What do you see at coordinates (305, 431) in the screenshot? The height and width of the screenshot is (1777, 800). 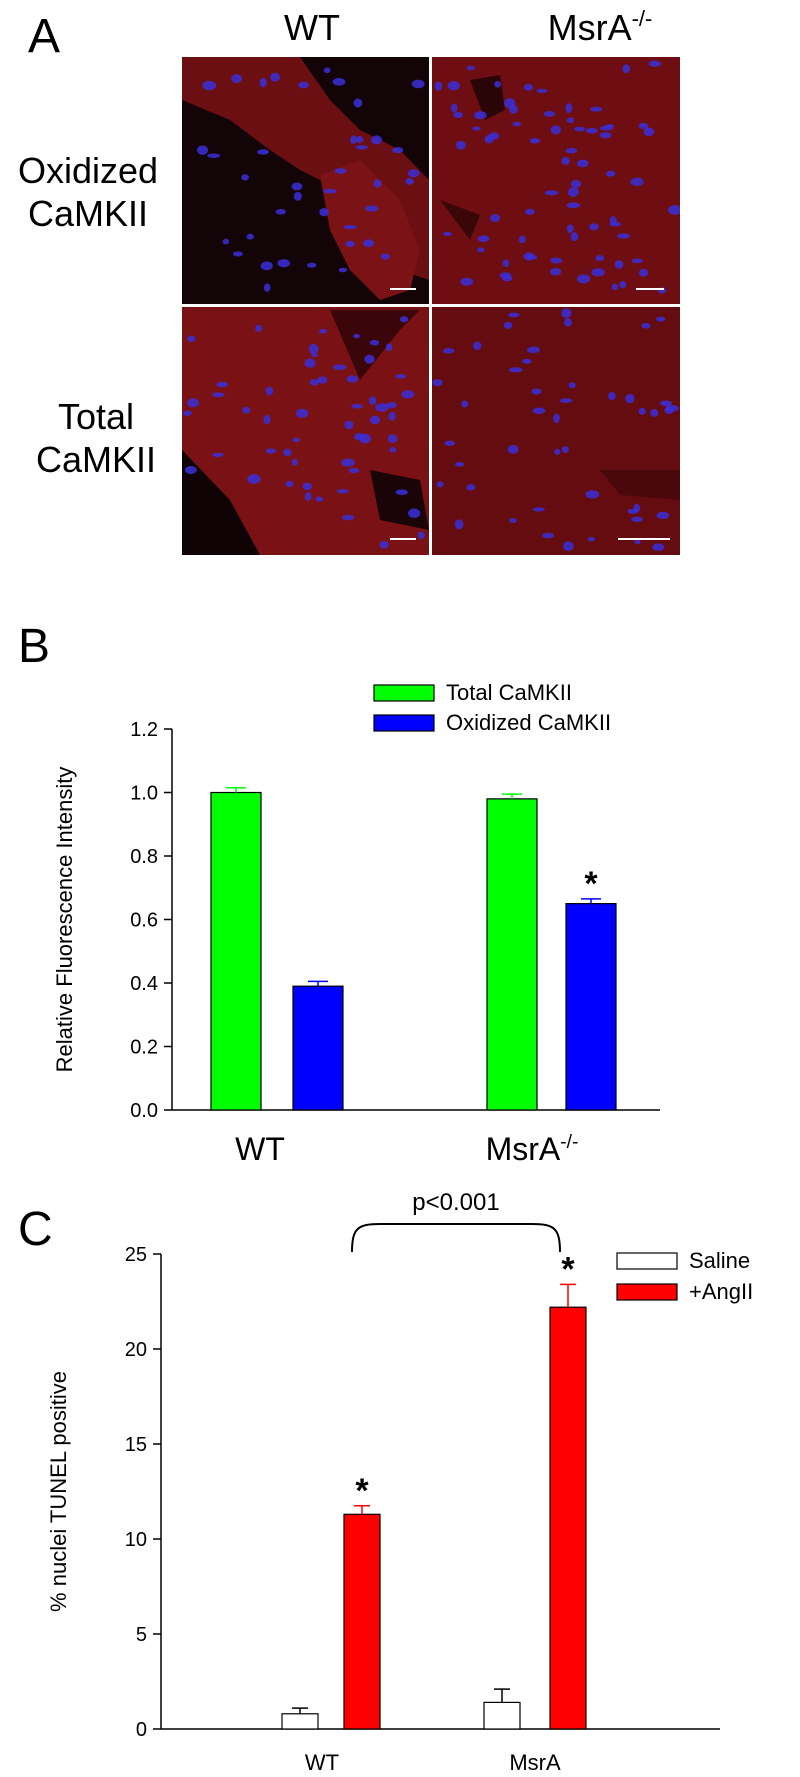 I see `micrograph-wt-total` at bounding box center [305, 431].